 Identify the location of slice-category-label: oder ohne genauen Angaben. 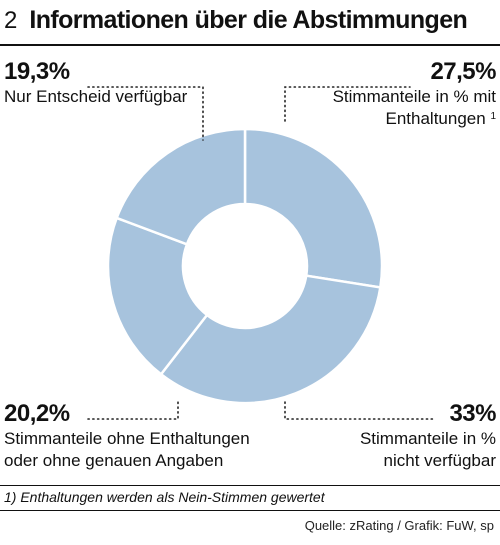
(114, 460).